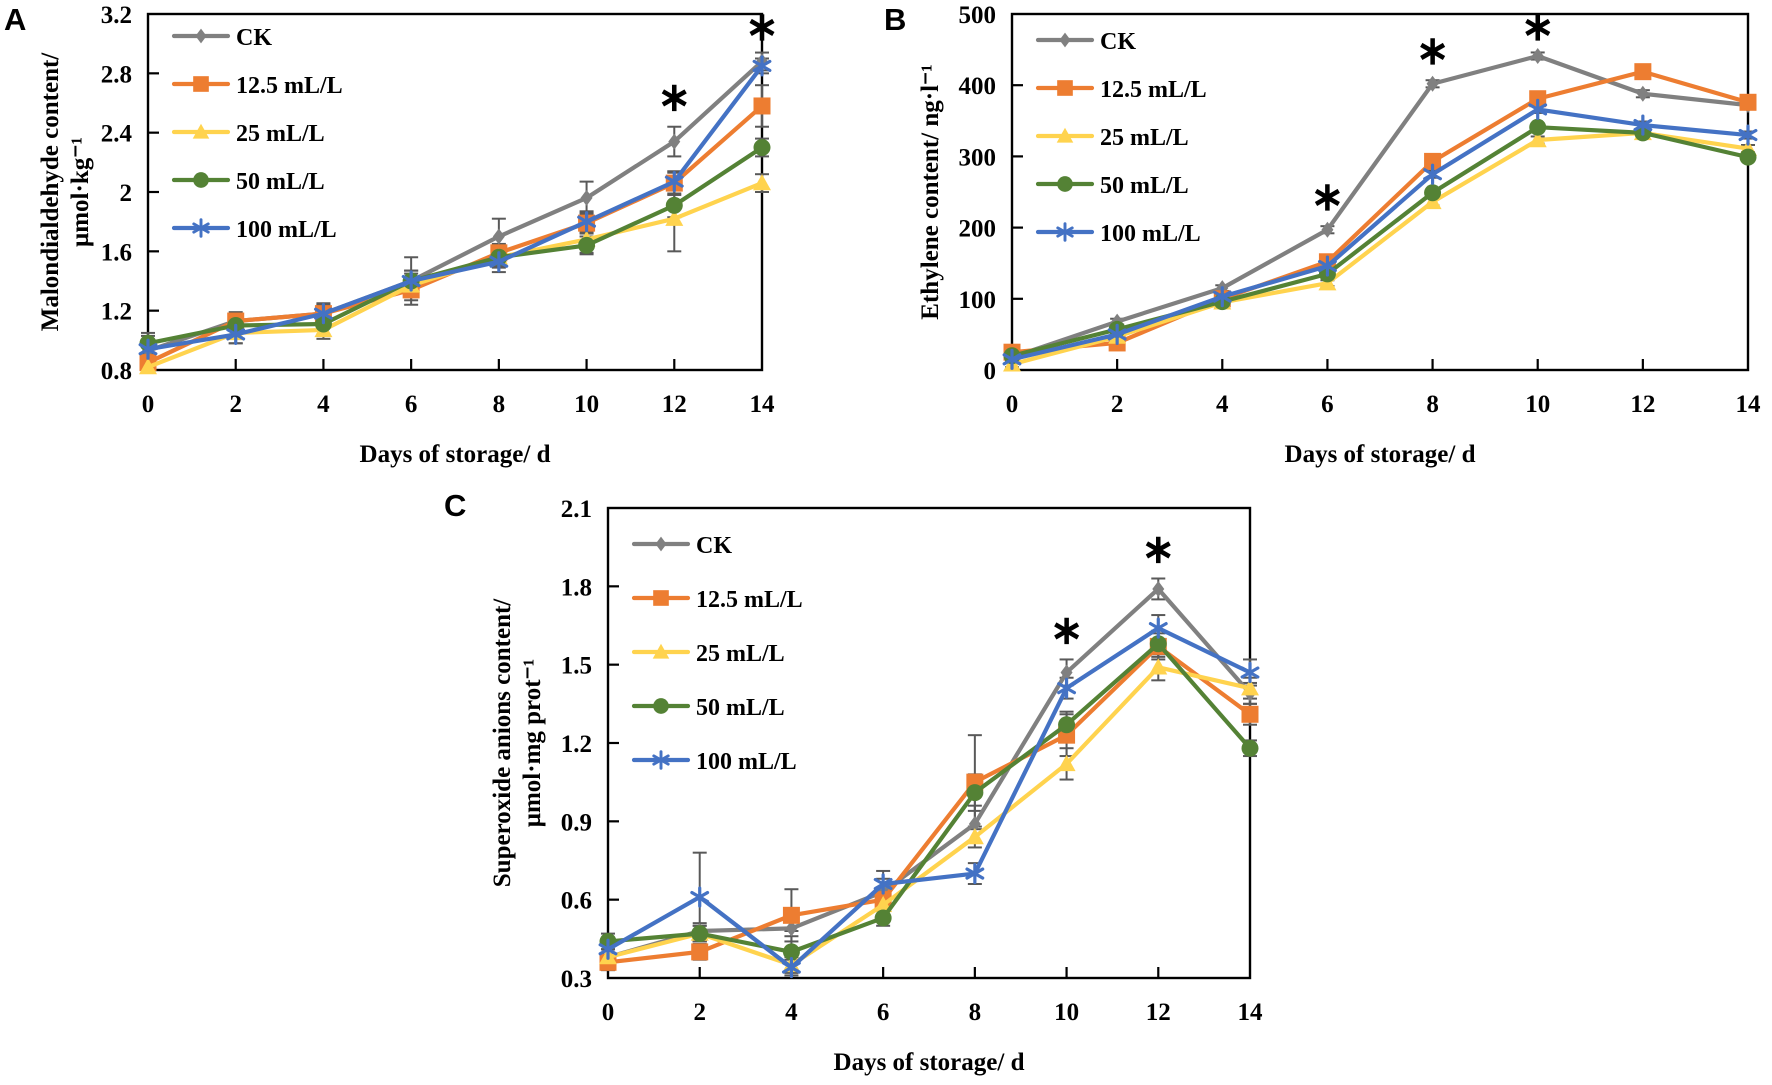 Image resolution: width=1772 pixels, height=1085 pixels. I want to click on y-axis-tick-label: 100, so click(978, 300).